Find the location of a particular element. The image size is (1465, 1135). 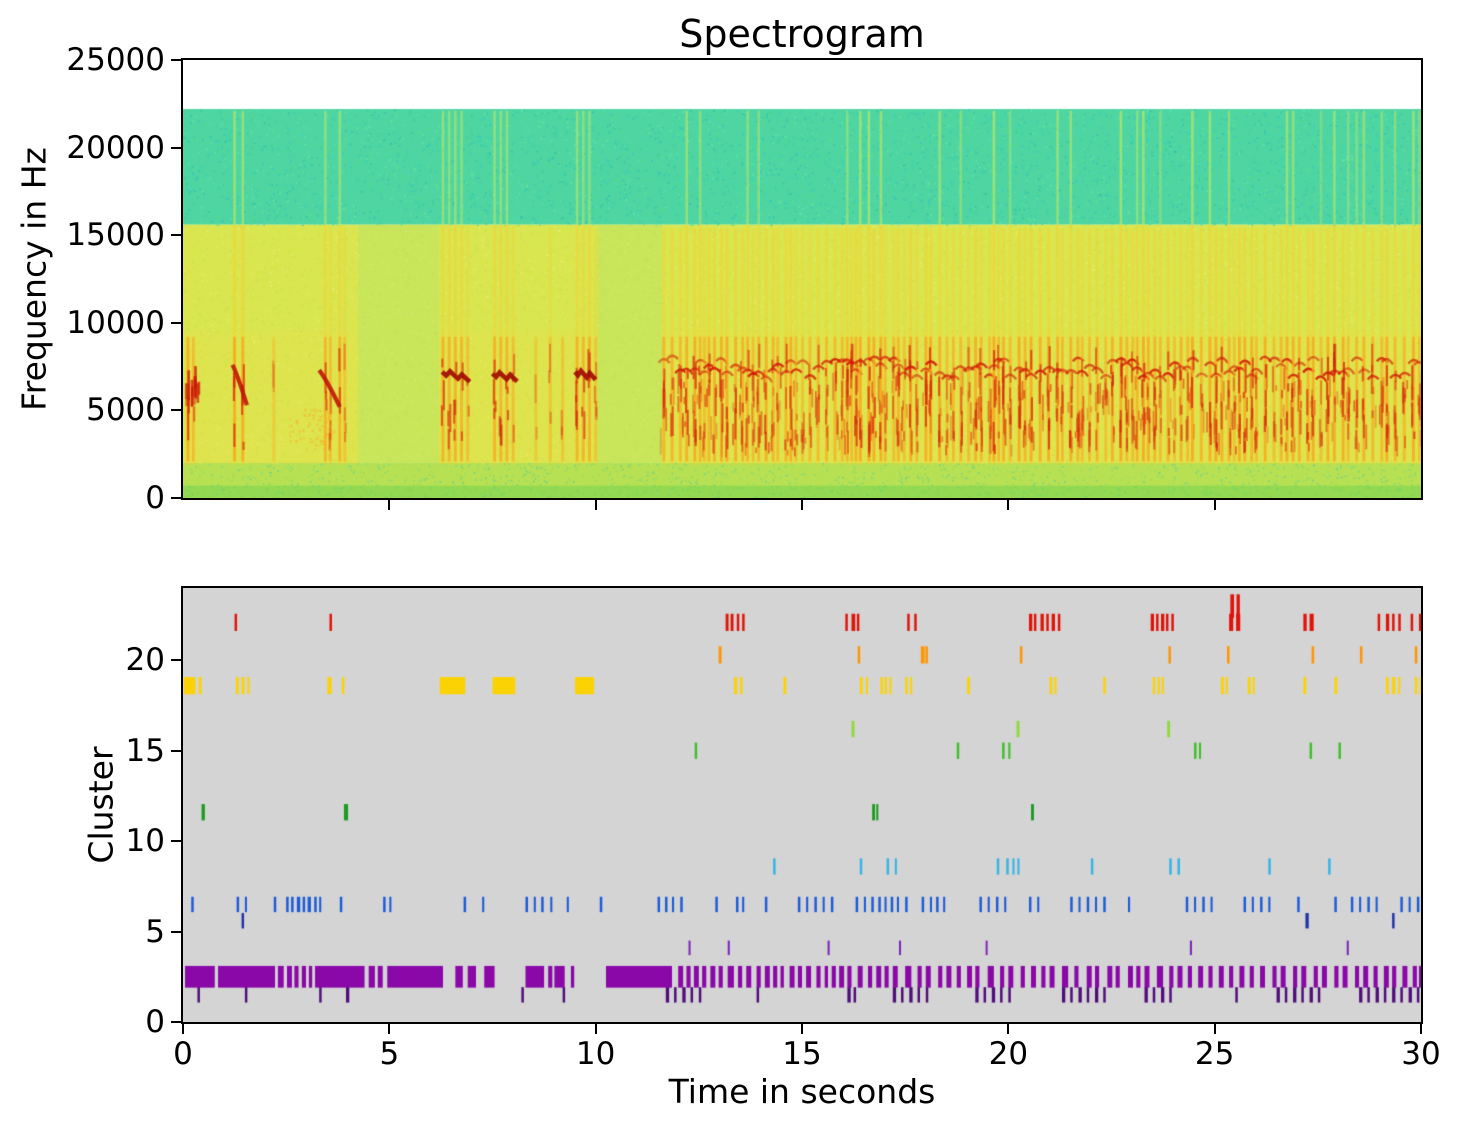

cluster-x-tick-label: 30 is located at coordinates (1421, 1054).